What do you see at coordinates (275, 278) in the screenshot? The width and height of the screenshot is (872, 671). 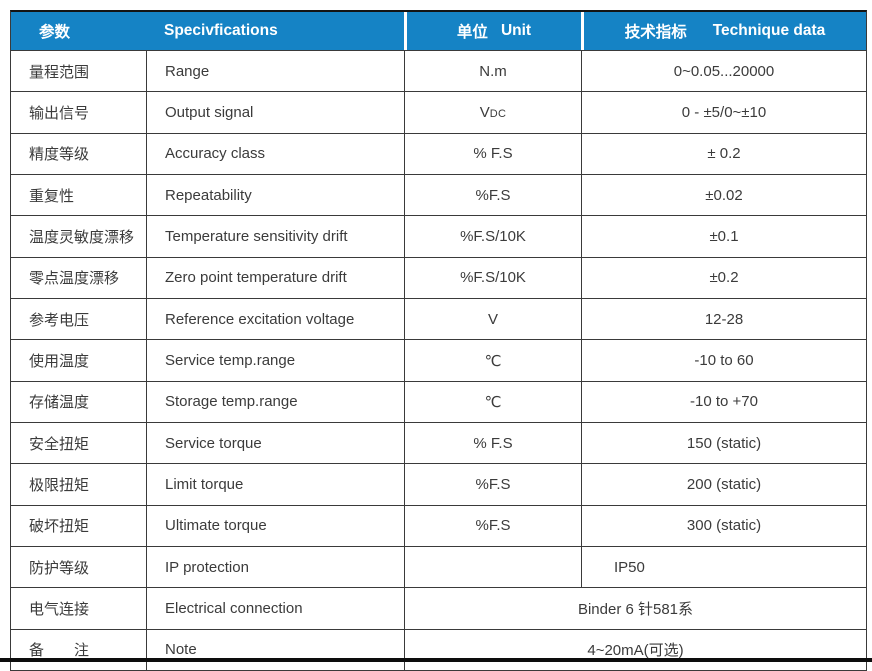 I see `spec-en-cell: Zero point temperature drift` at bounding box center [275, 278].